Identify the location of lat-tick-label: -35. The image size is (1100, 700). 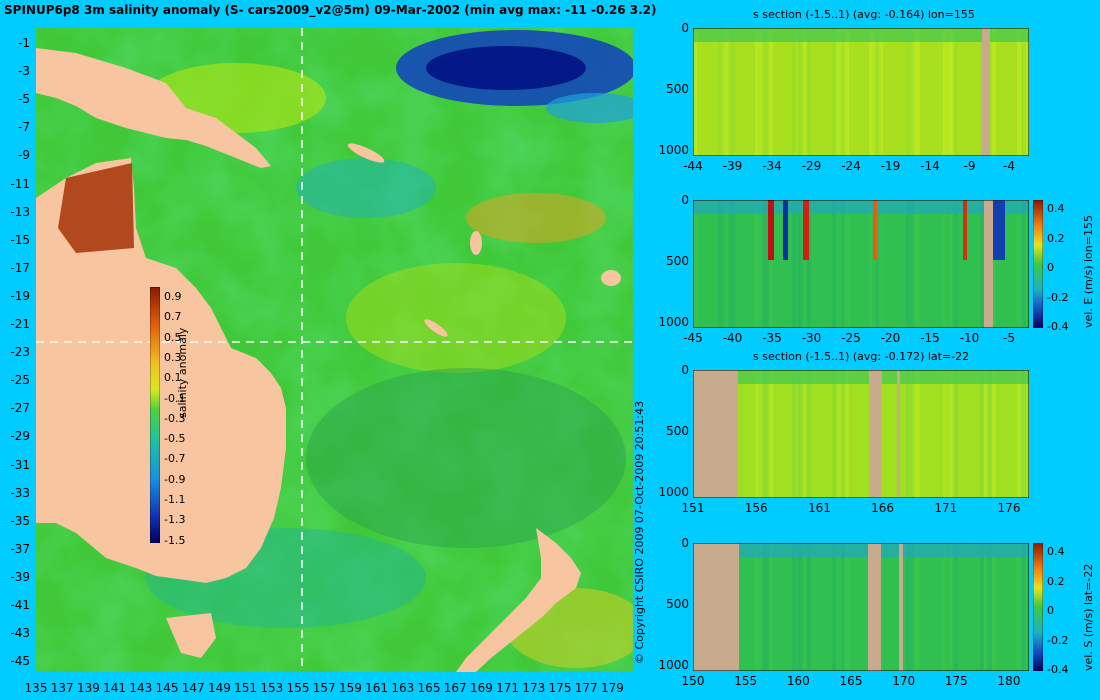
(20, 520).